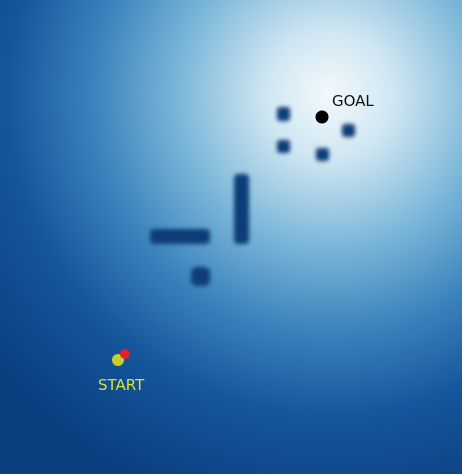 The image size is (462, 474). Describe the element at coordinates (125, 354) in the screenshot. I see `agent-marker` at that location.